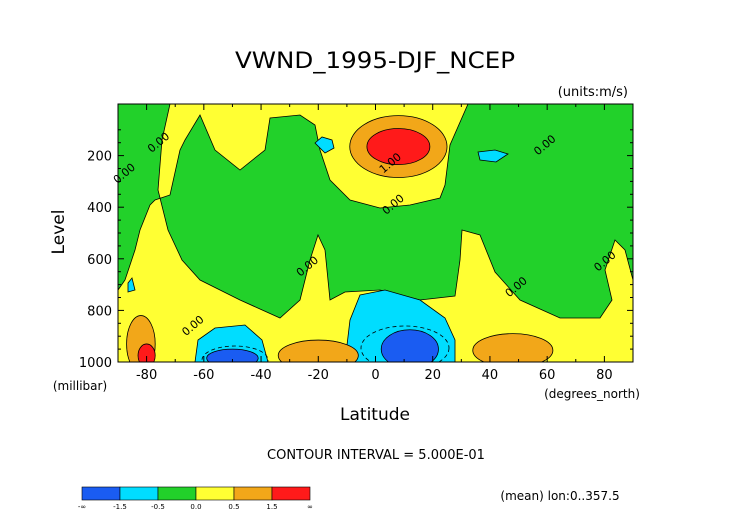  What do you see at coordinates (158, 507) in the screenshot?
I see `colorbar-label: -0.5` at bounding box center [158, 507].